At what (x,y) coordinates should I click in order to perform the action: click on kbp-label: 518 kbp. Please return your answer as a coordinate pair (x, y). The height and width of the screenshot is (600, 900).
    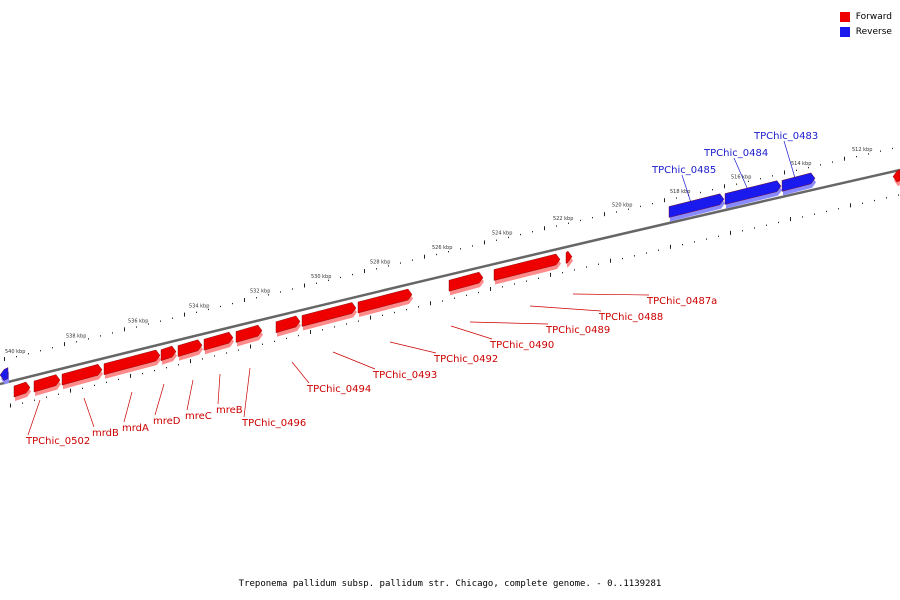
    Looking at the image, I should click on (680, 192).